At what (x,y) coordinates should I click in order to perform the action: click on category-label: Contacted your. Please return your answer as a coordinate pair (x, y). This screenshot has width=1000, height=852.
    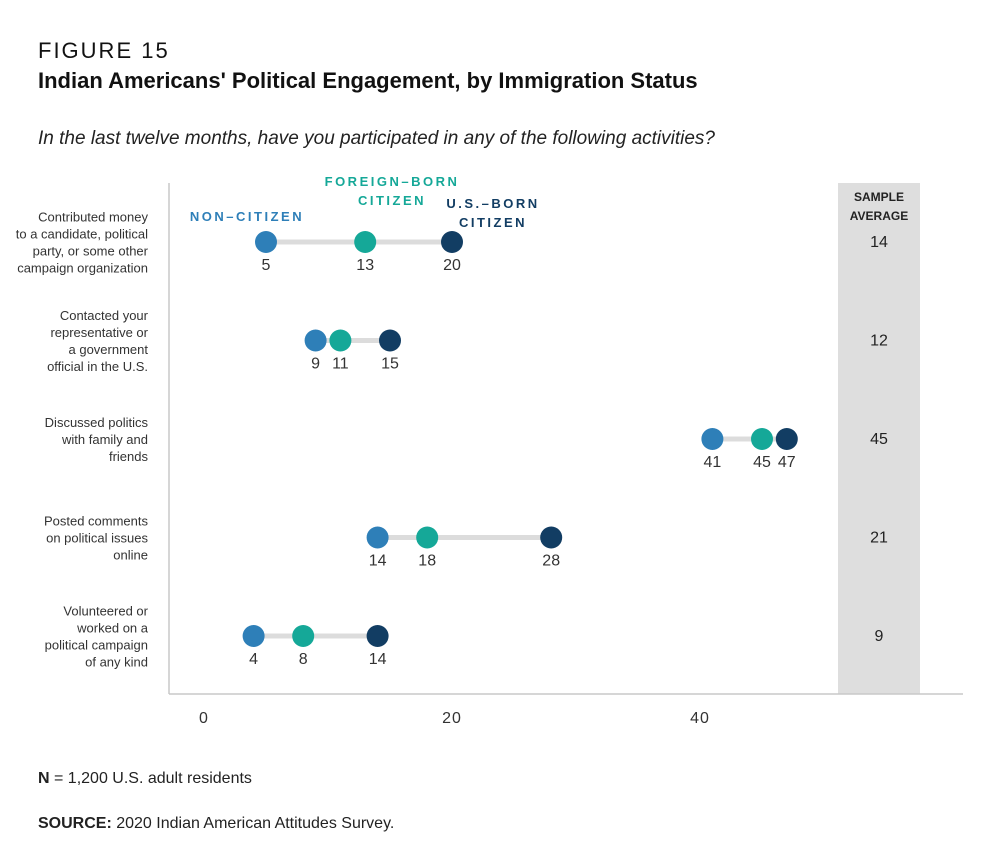
    Looking at the image, I should click on (104, 315).